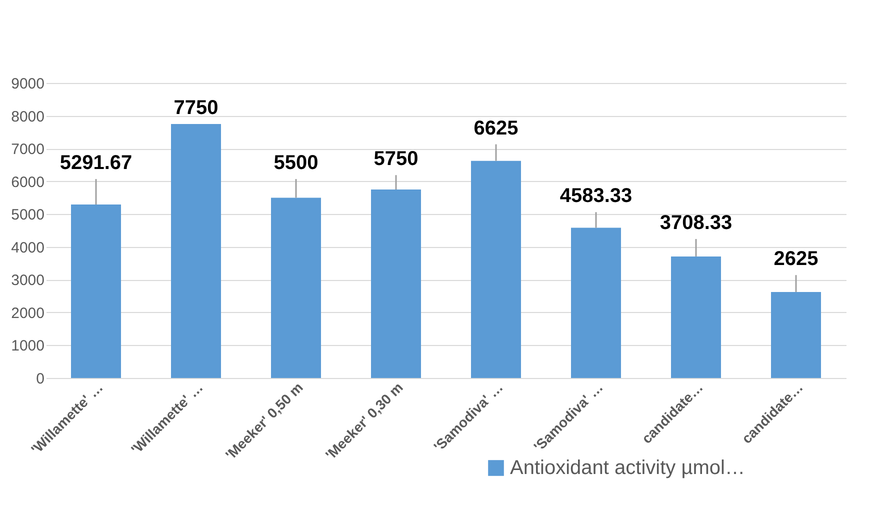 This screenshot has width=880, height=530. Describe the element at coordinates (296, 163) in the screenshot. I see `data-label: 5500` at that location.